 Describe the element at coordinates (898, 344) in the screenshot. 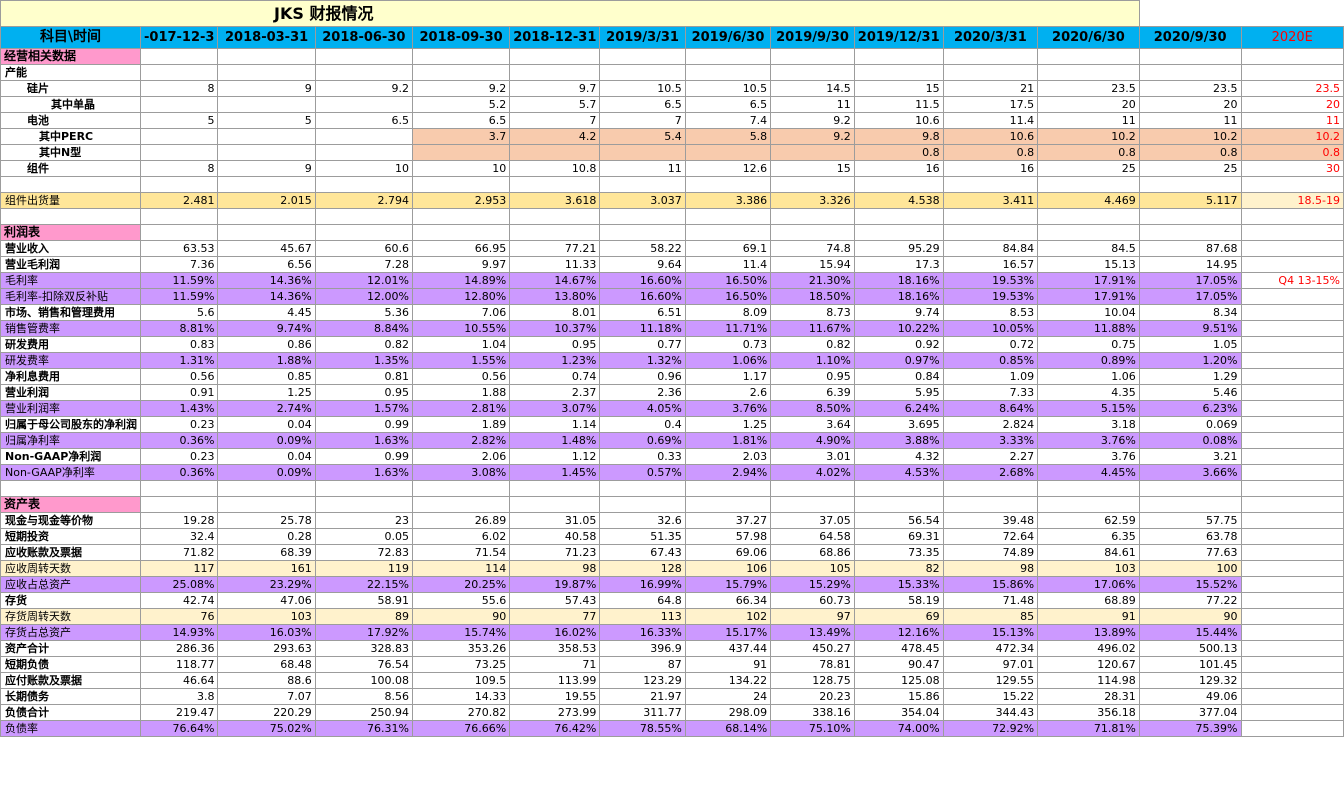

I see `value-cell: 0.92` at that location.